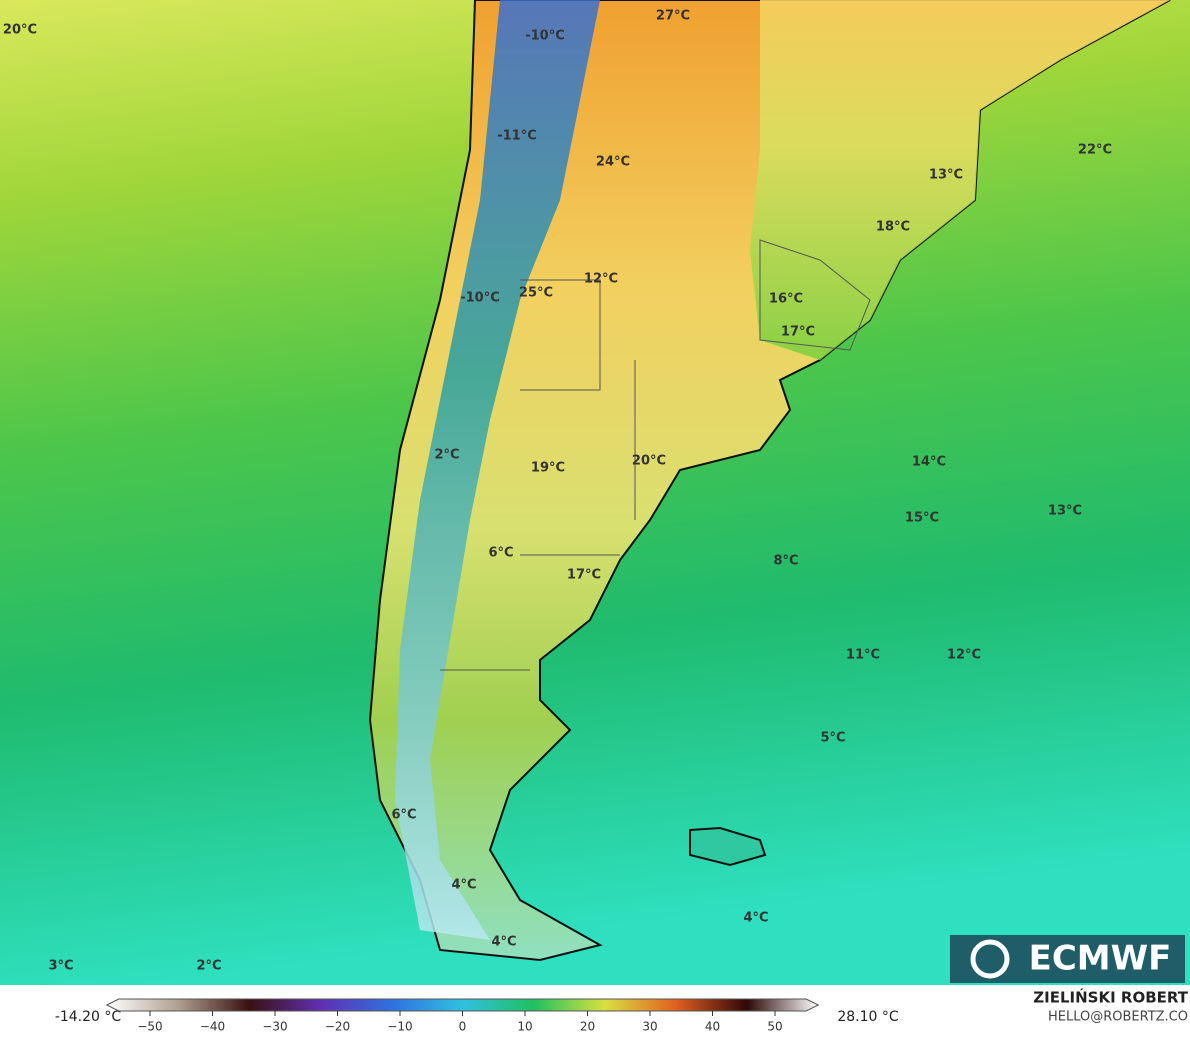 This screenshot has height=1039, width=1190. Describe the element at coordinates (274, 1027) in the screenshot. I see `colorbar-tick-label: −30` at that location.